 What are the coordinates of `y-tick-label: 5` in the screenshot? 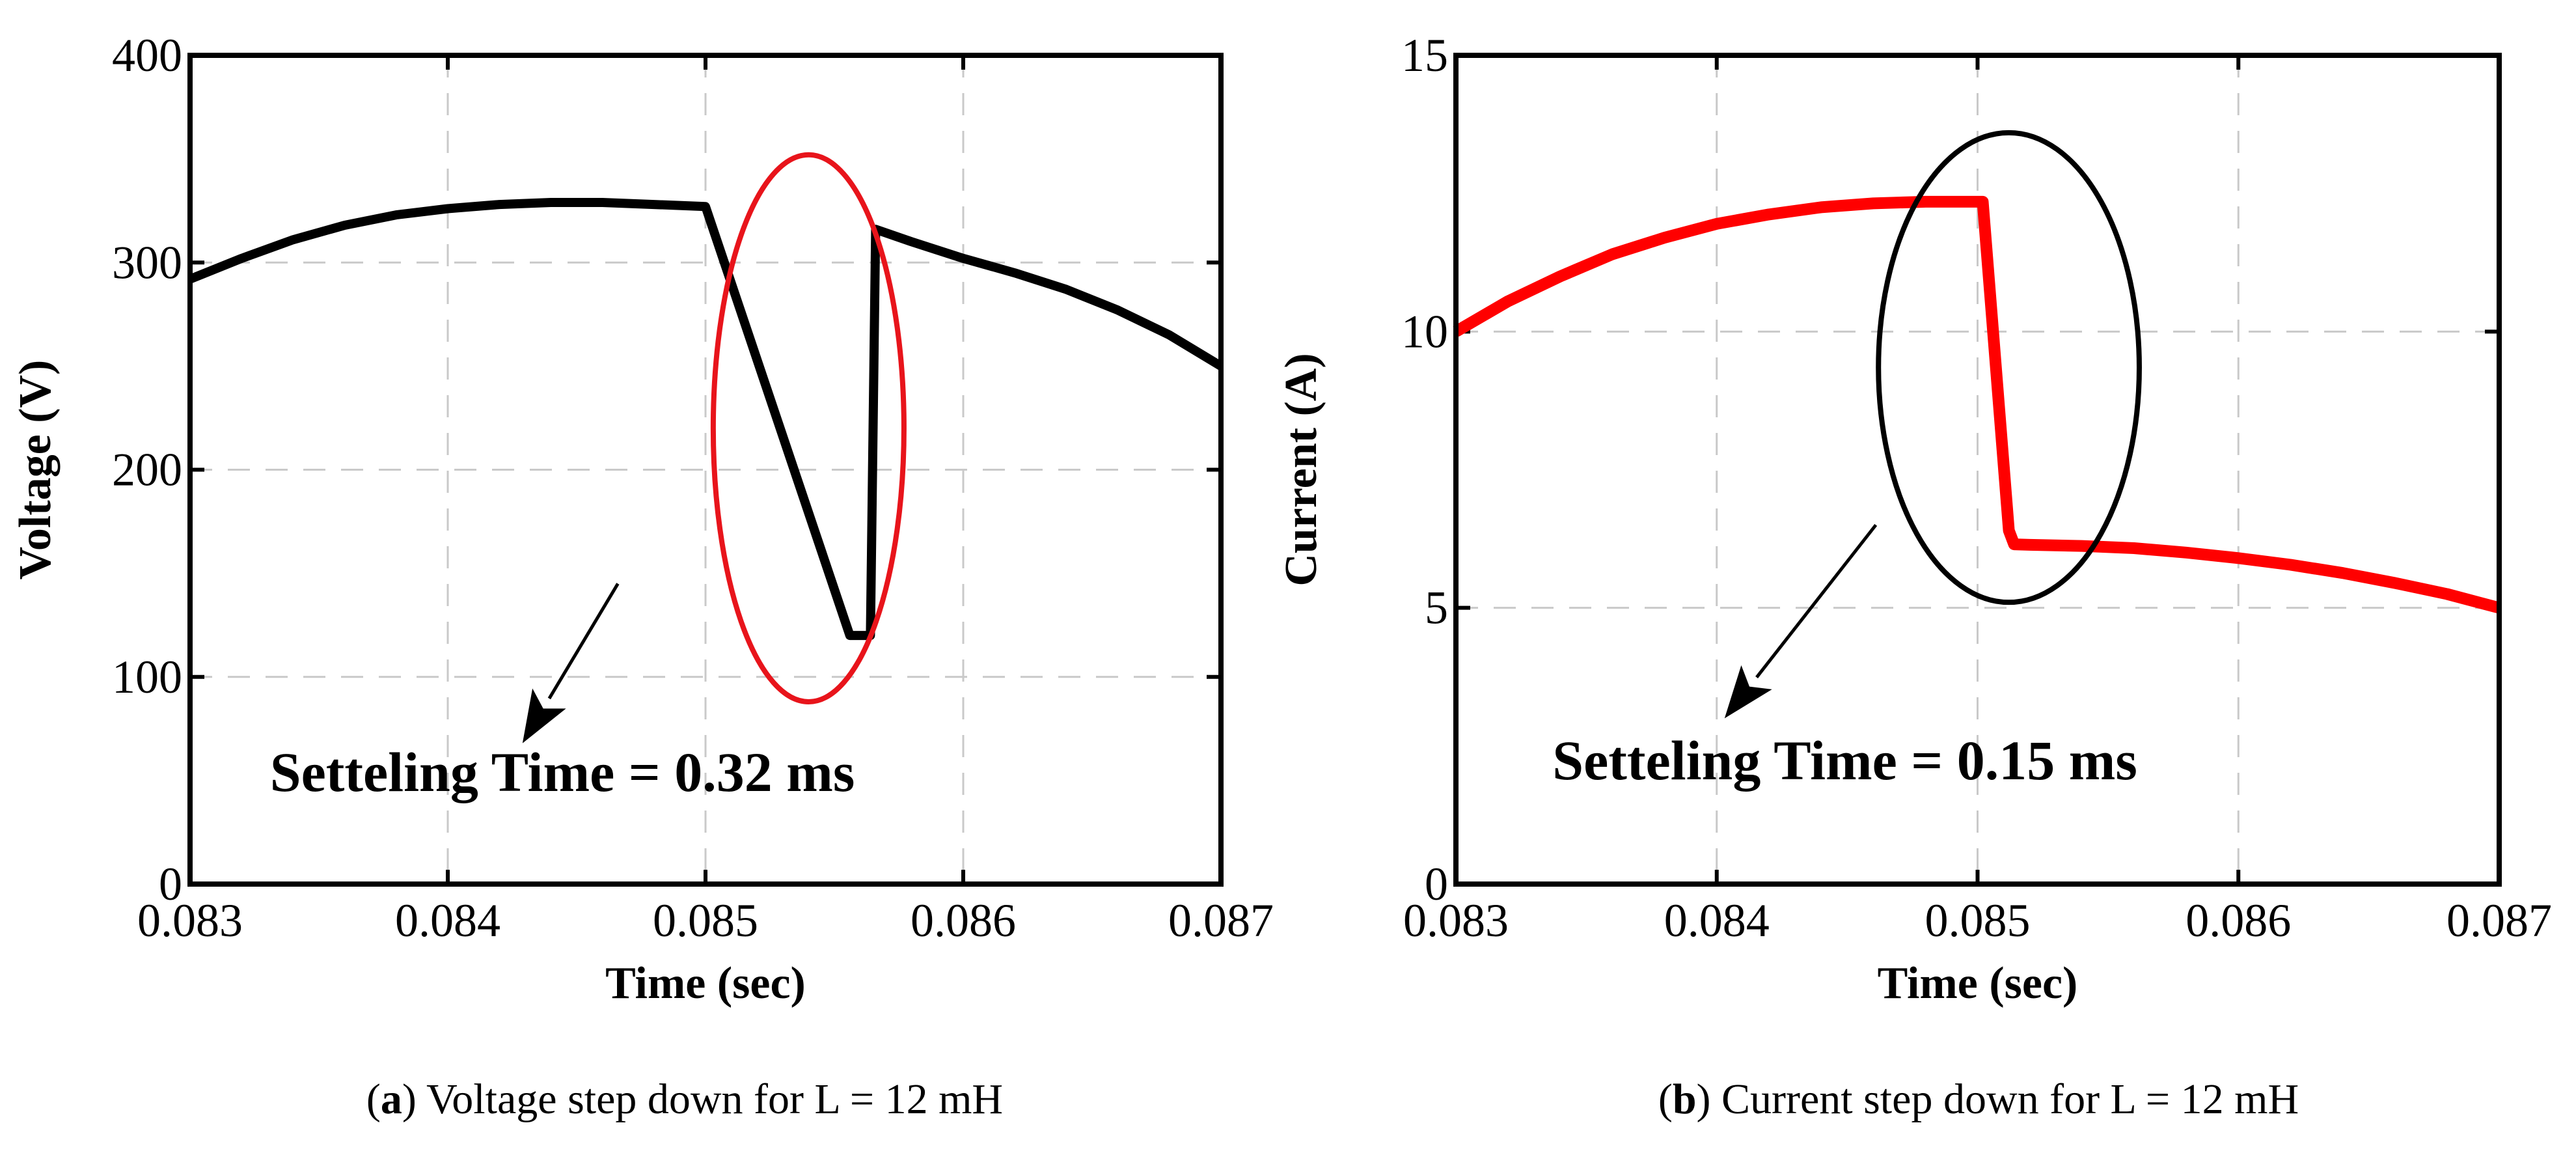 It's located at (1436, 608).